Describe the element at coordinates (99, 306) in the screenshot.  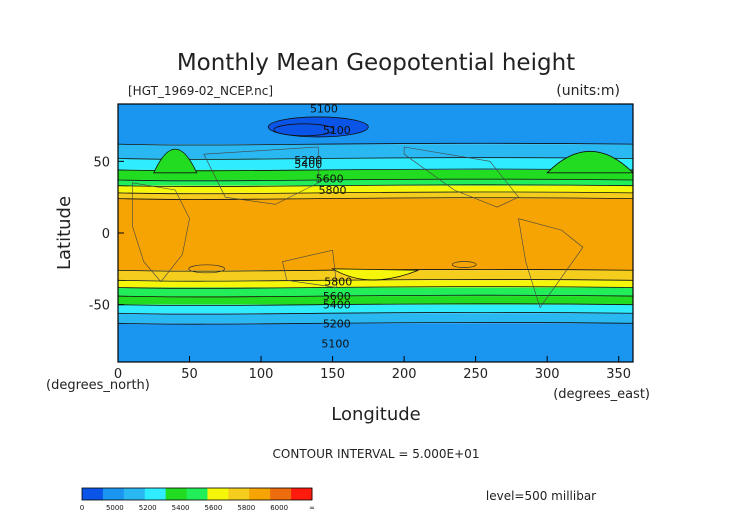
I see `y-tick-label--50: -50` at that location.